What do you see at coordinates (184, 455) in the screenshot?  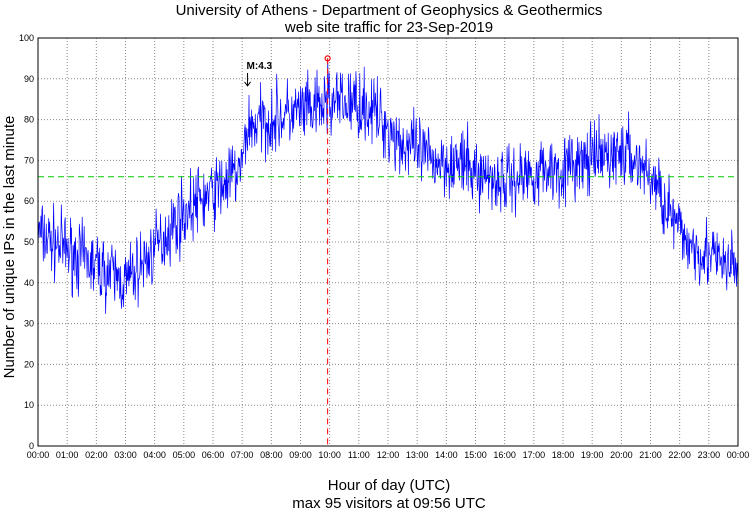 I see `x-tick-label: 05:00` at bounding box center [184, 455].